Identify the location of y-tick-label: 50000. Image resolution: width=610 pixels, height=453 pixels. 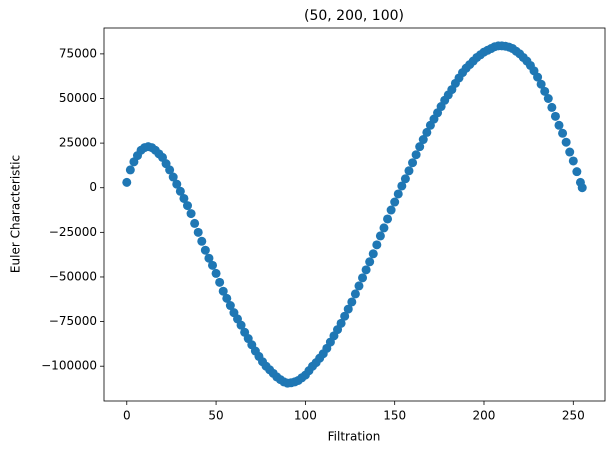
(78, 98).